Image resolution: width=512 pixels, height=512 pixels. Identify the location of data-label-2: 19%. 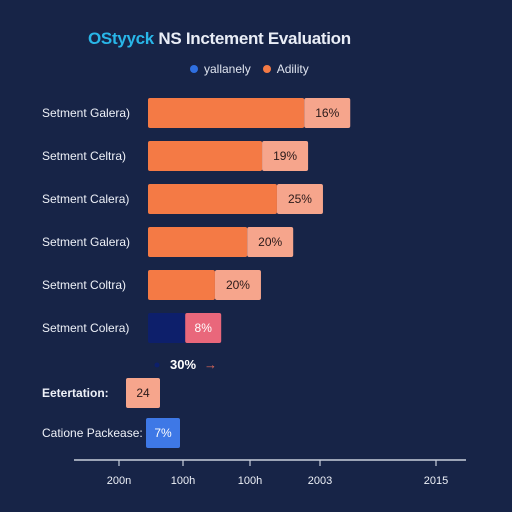
(285, 156).